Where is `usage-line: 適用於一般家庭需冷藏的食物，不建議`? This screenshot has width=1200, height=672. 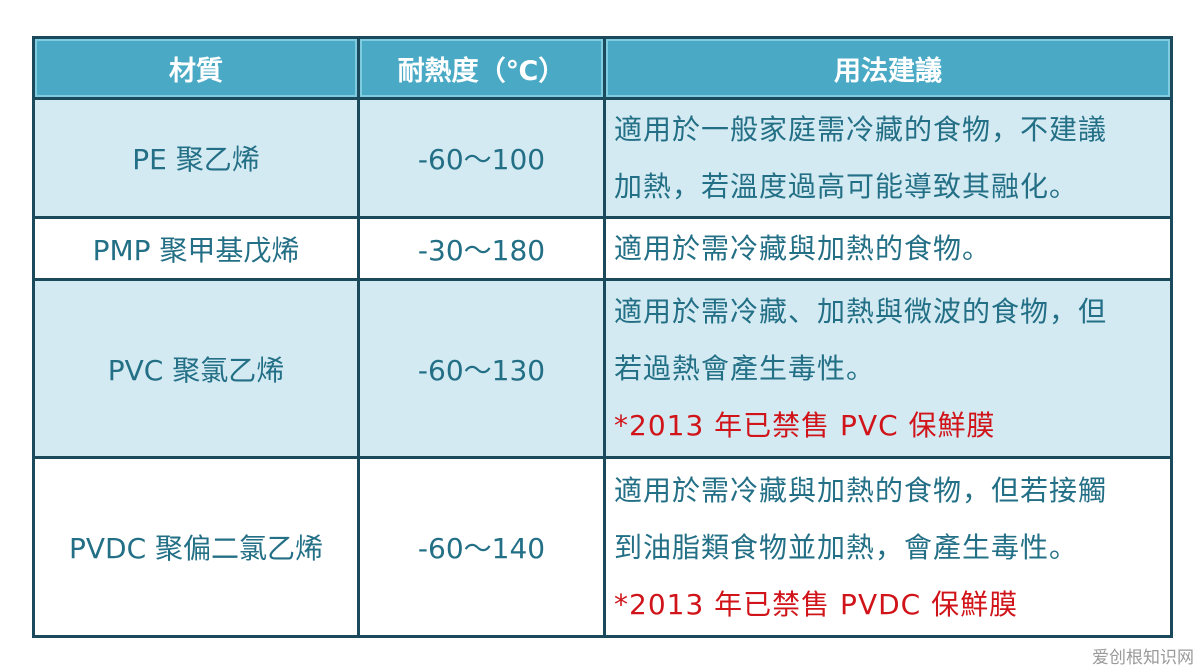
usage-line: 適用於一般家庭需冷藏的食物，不建議 is located at coordinates (861, 129).